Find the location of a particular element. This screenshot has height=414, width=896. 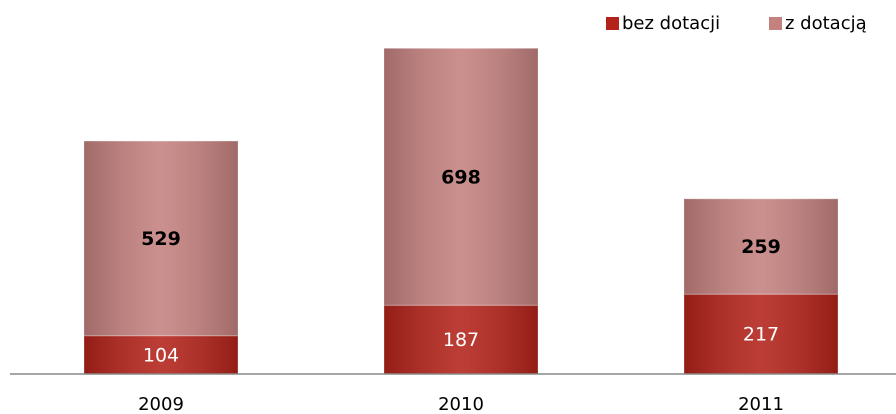

legend: bez dotacji z dotacją is located at coordinates (736, 23).